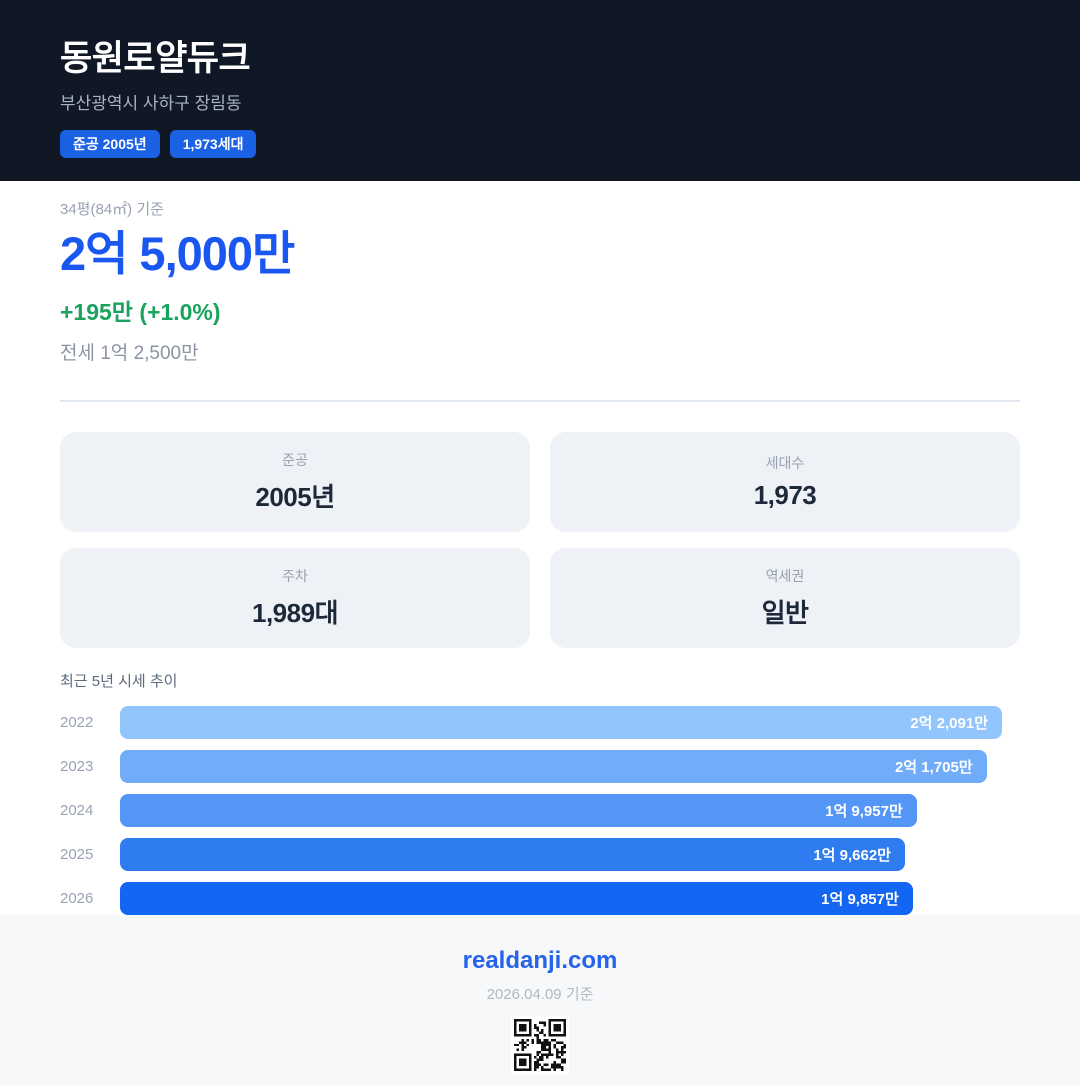  Describe the element at coordinates (540, 401) in the screenshot. I see `section-divider` at that location.